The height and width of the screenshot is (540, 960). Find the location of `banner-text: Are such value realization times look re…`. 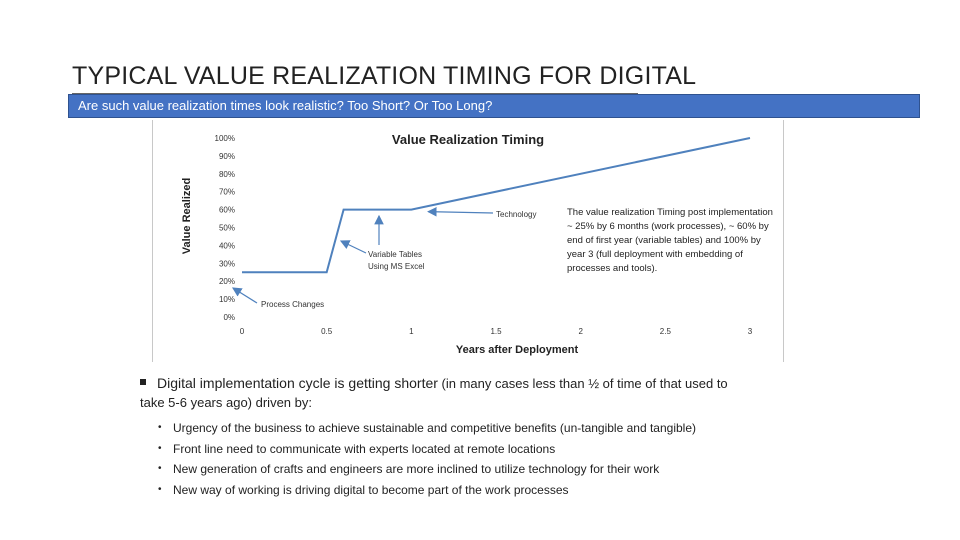

banner-text: Are such value realization times look re… is located at coordinates (285, 105).